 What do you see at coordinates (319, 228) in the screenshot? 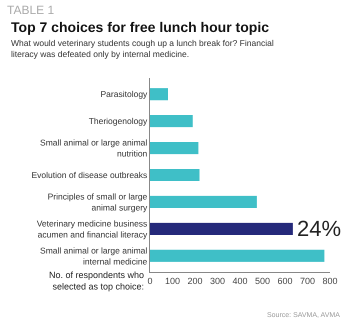
I see `annotation: 24%` at bounding box center [319, 228].